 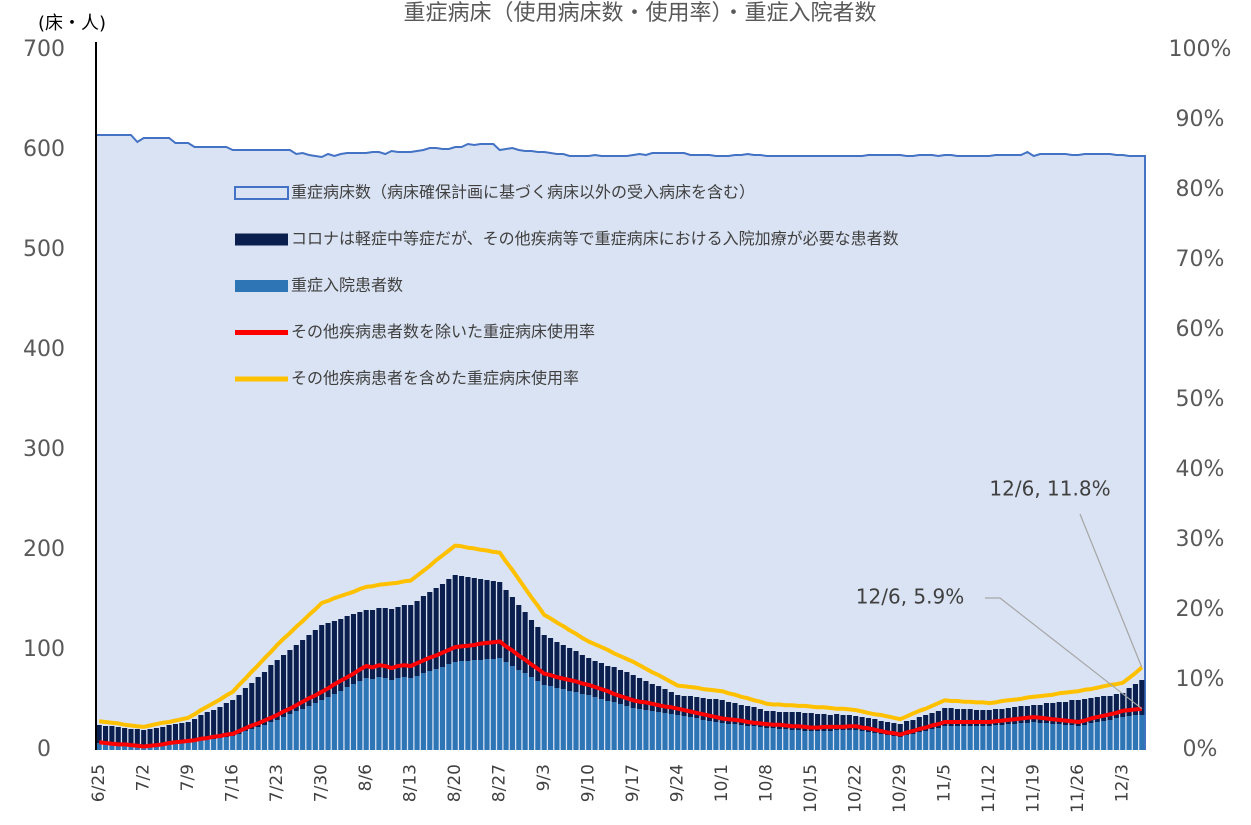 I want to click on y-tick-label: 400, so click(x=44, y=349).